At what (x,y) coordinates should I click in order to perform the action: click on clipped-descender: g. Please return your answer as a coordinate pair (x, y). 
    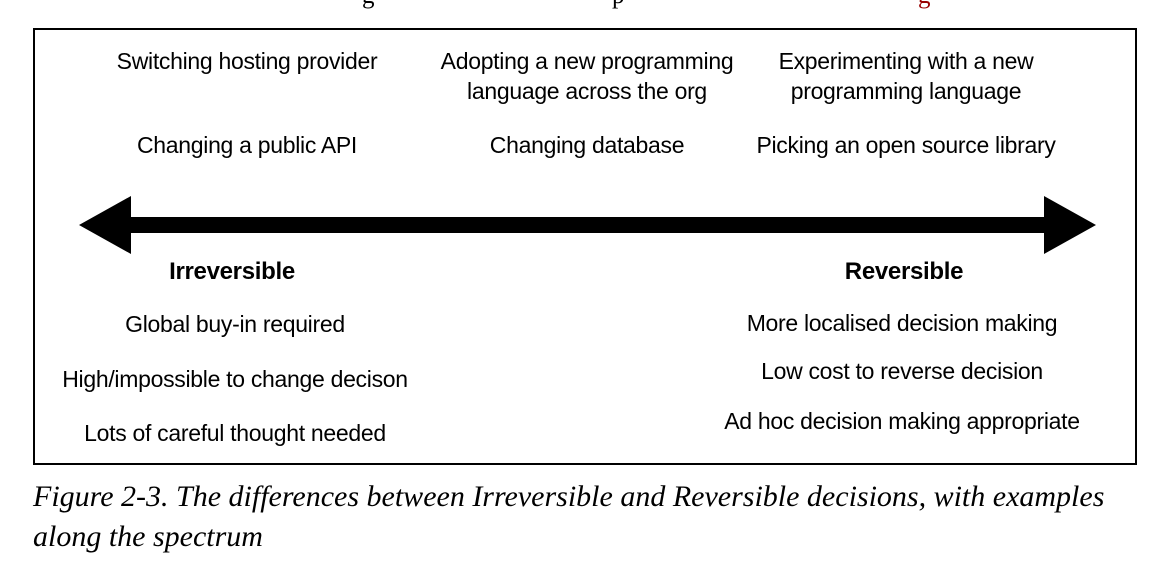
    Looking at the image, I should click on (368, 4).